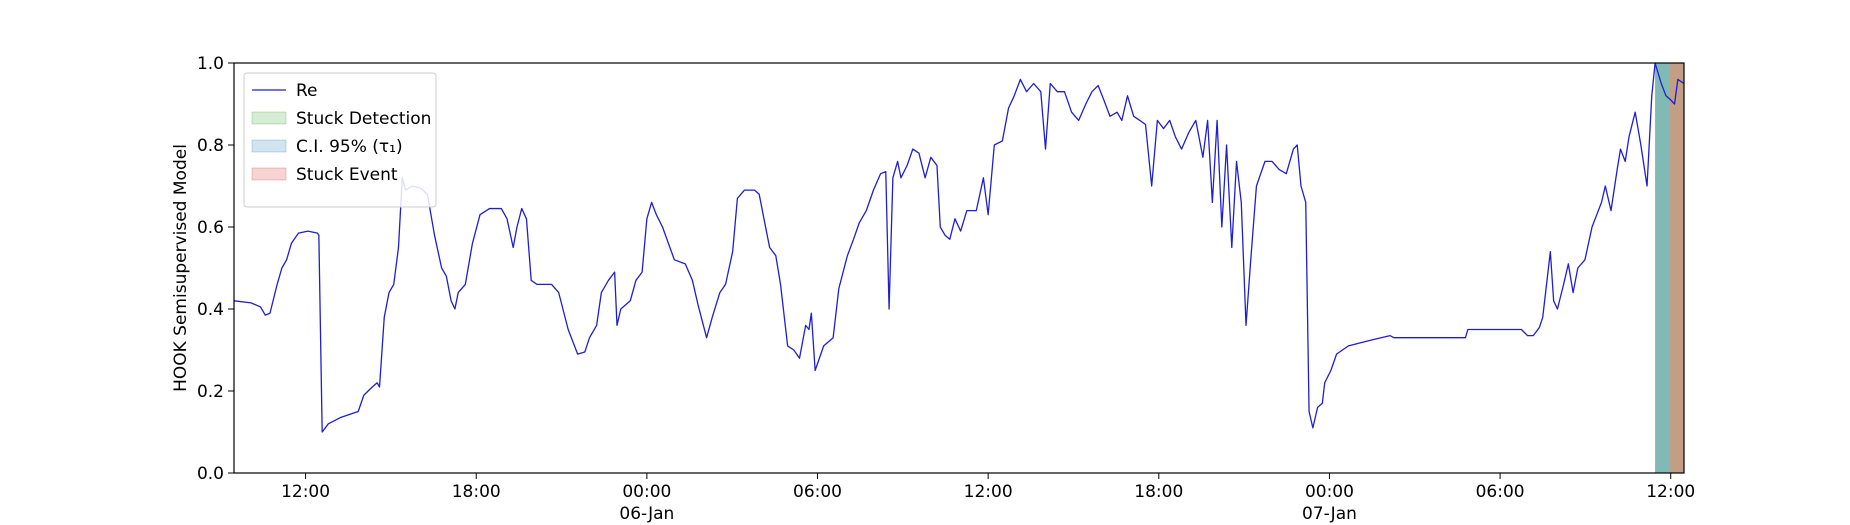 This screenshot has width=1850, height=525. I want to click on y-tick-label: 0.4, so click(210, 310).